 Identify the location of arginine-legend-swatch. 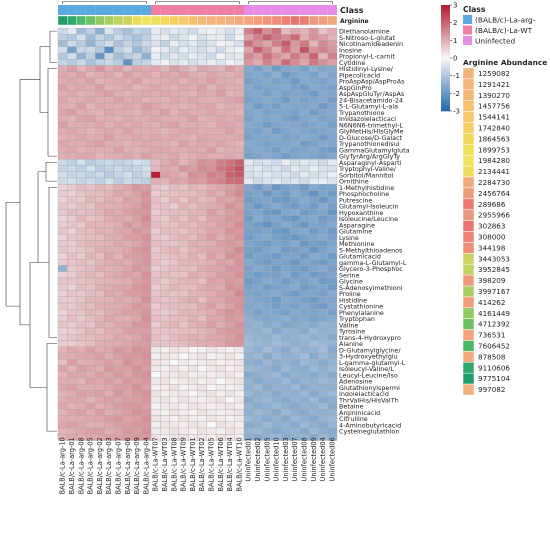
(468, 182).